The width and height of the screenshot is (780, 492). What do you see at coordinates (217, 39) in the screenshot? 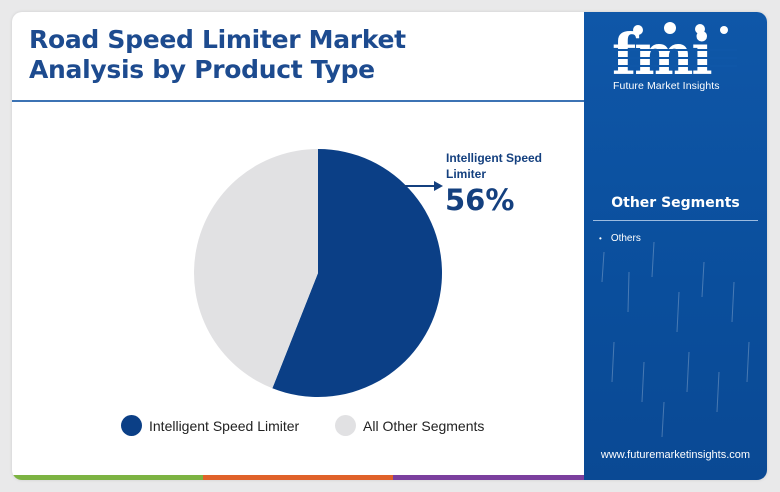
I see `title-line-1: Road Speed Limiter Market` at bounding box center [217, 39].